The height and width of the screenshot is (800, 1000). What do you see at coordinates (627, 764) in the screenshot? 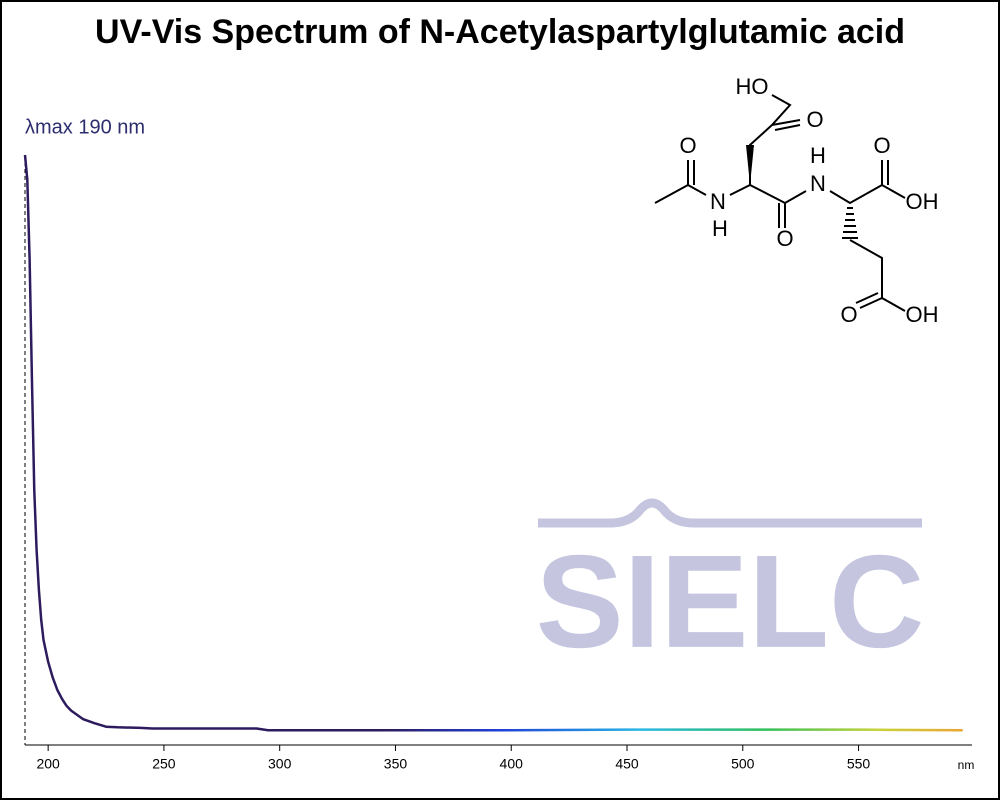
I see `x-tick-label: 450` at bounding box center [627, 764].